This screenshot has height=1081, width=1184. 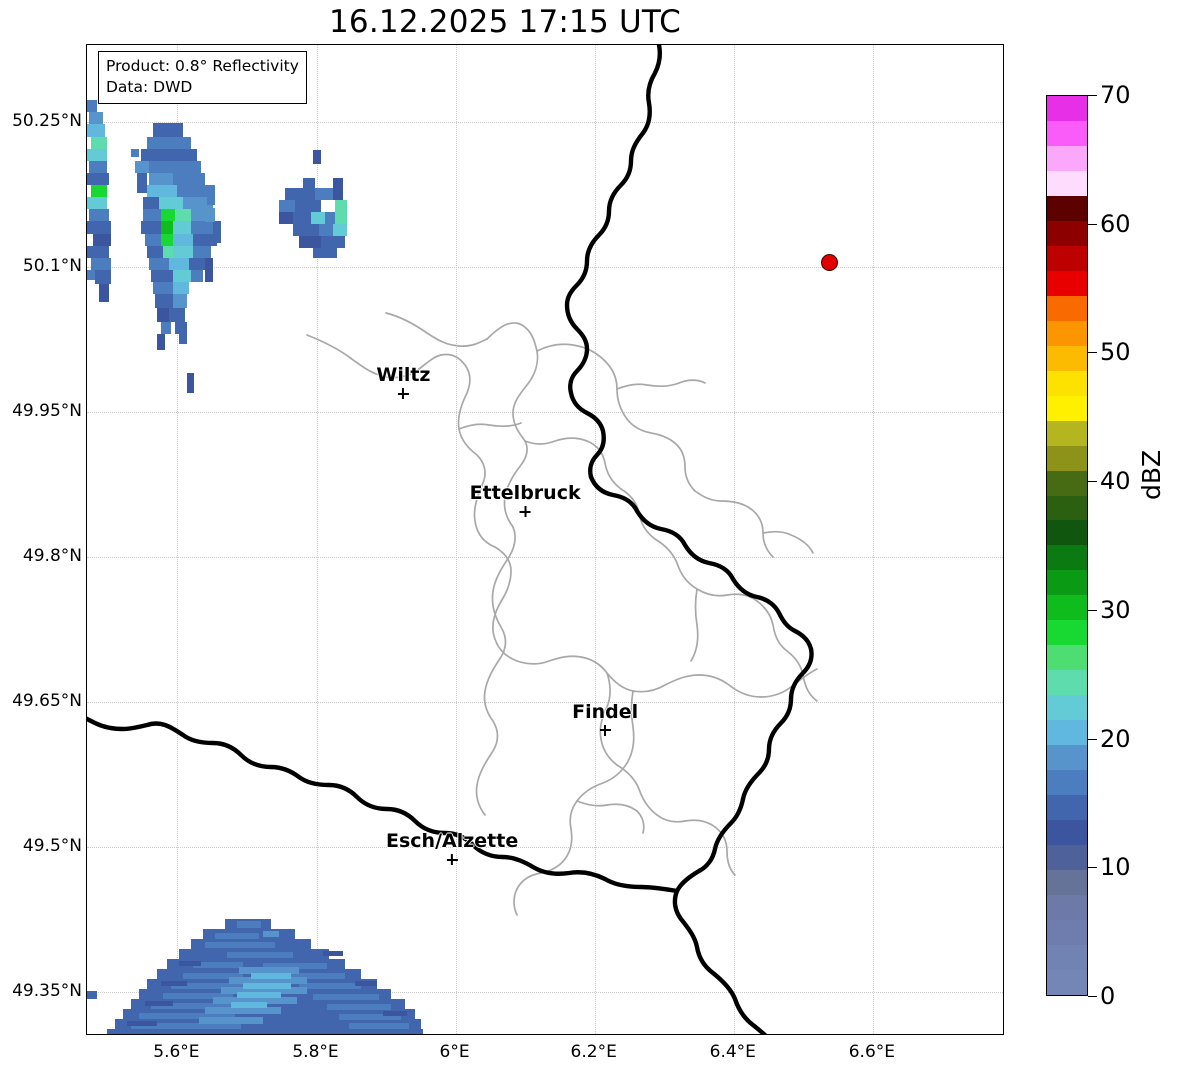 I want to click on y-tick-label-6: 49.35°N, so click(x=47, y=991).